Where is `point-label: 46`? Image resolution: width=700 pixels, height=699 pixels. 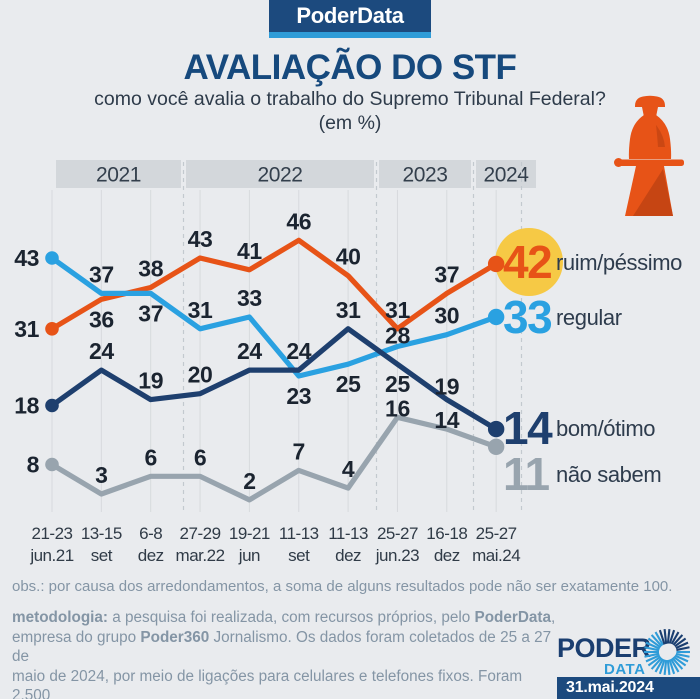 point-label: 46 is located at coordinates (298, 221).